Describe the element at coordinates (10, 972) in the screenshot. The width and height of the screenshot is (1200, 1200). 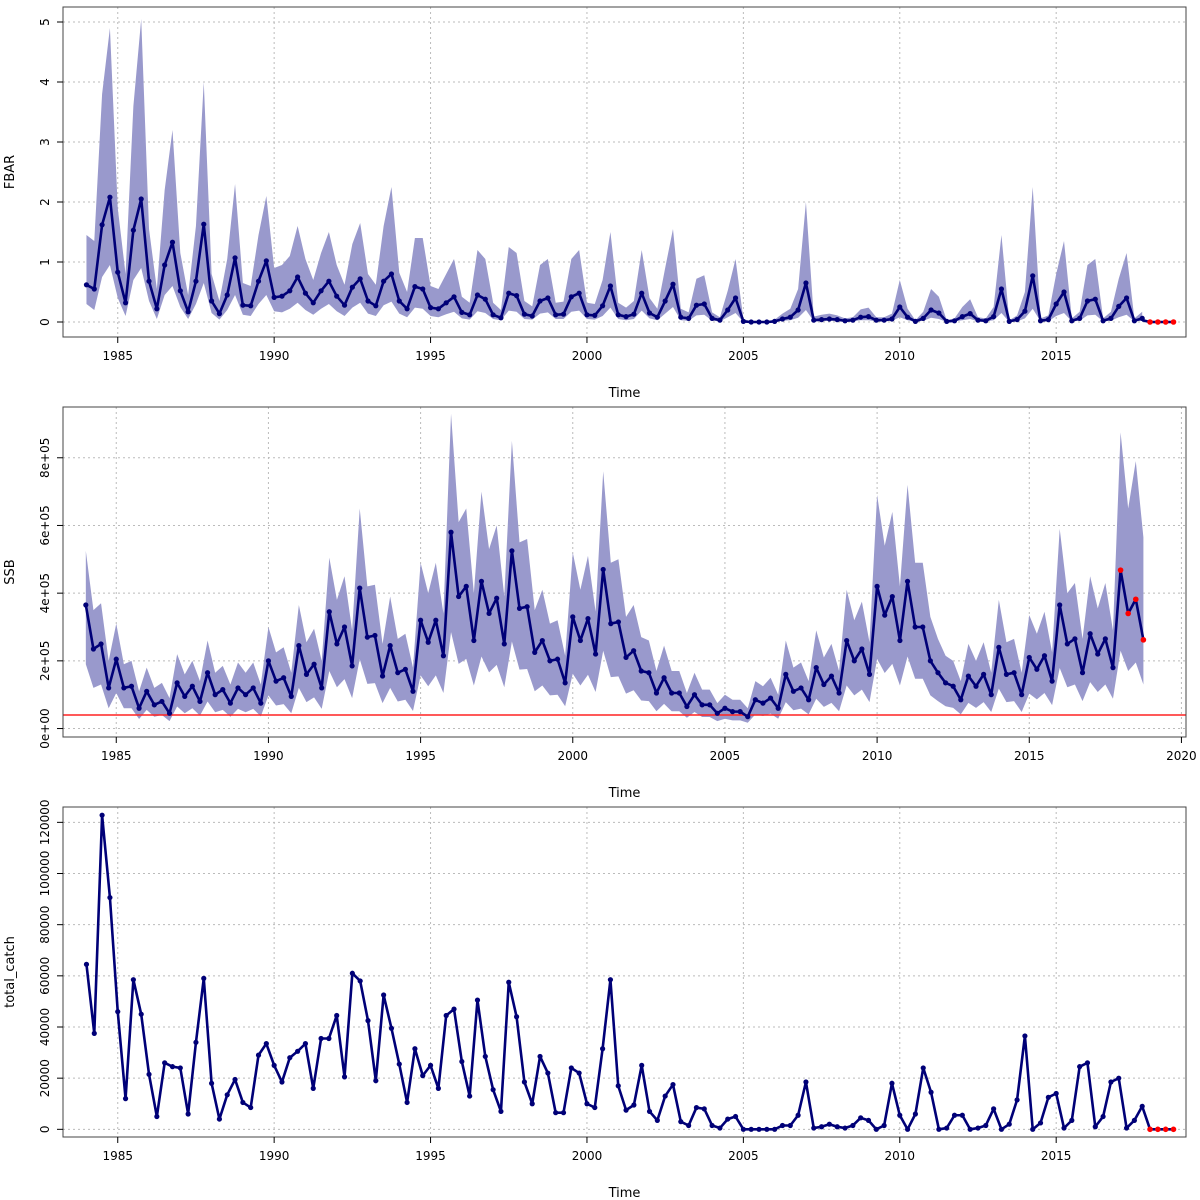
I see `y-axis-label-total-catch: total_catch` at that location.